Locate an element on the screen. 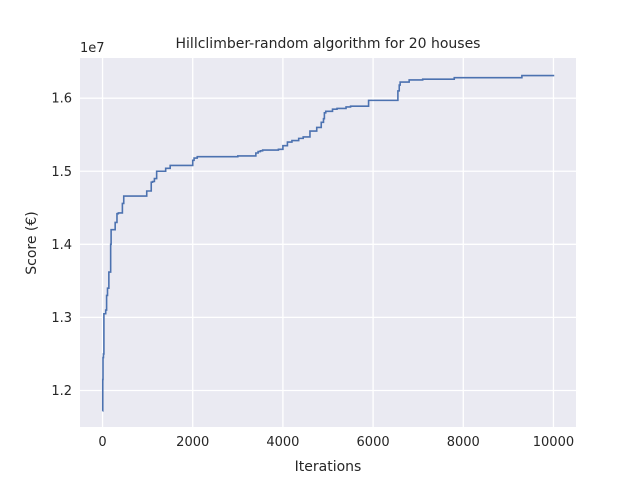 This screenshot has width=640, height=480. x-tick-label: 6000 is located at coordinates (373, 442).